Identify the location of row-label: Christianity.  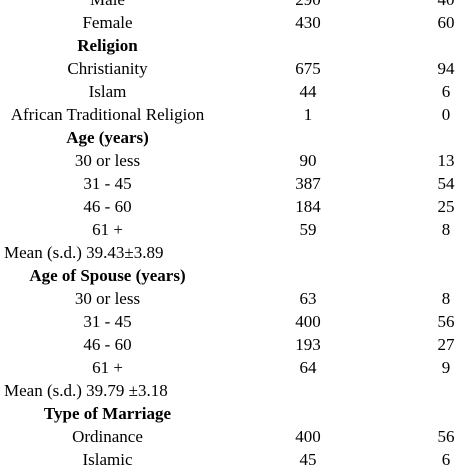
(107, 68).